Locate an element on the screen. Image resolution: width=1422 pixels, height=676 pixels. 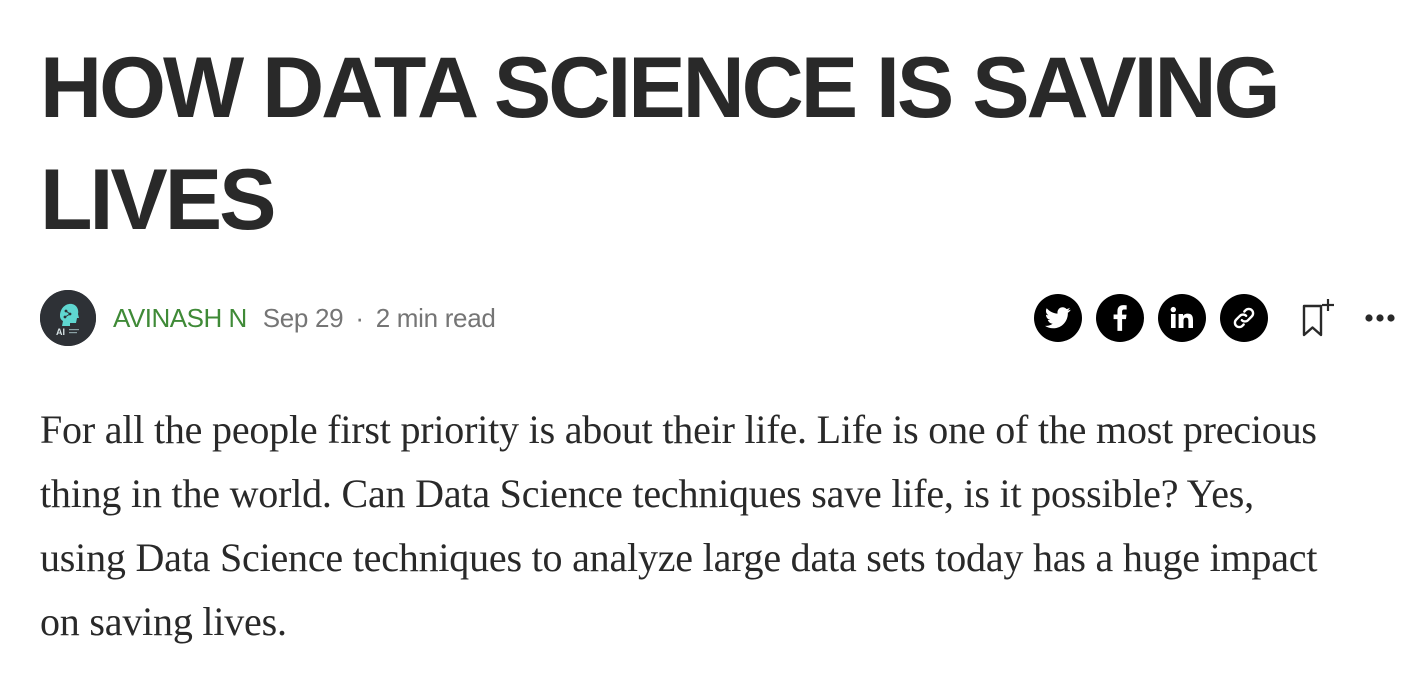
bookmark-add-icon is located at coordinates (1318, 318).